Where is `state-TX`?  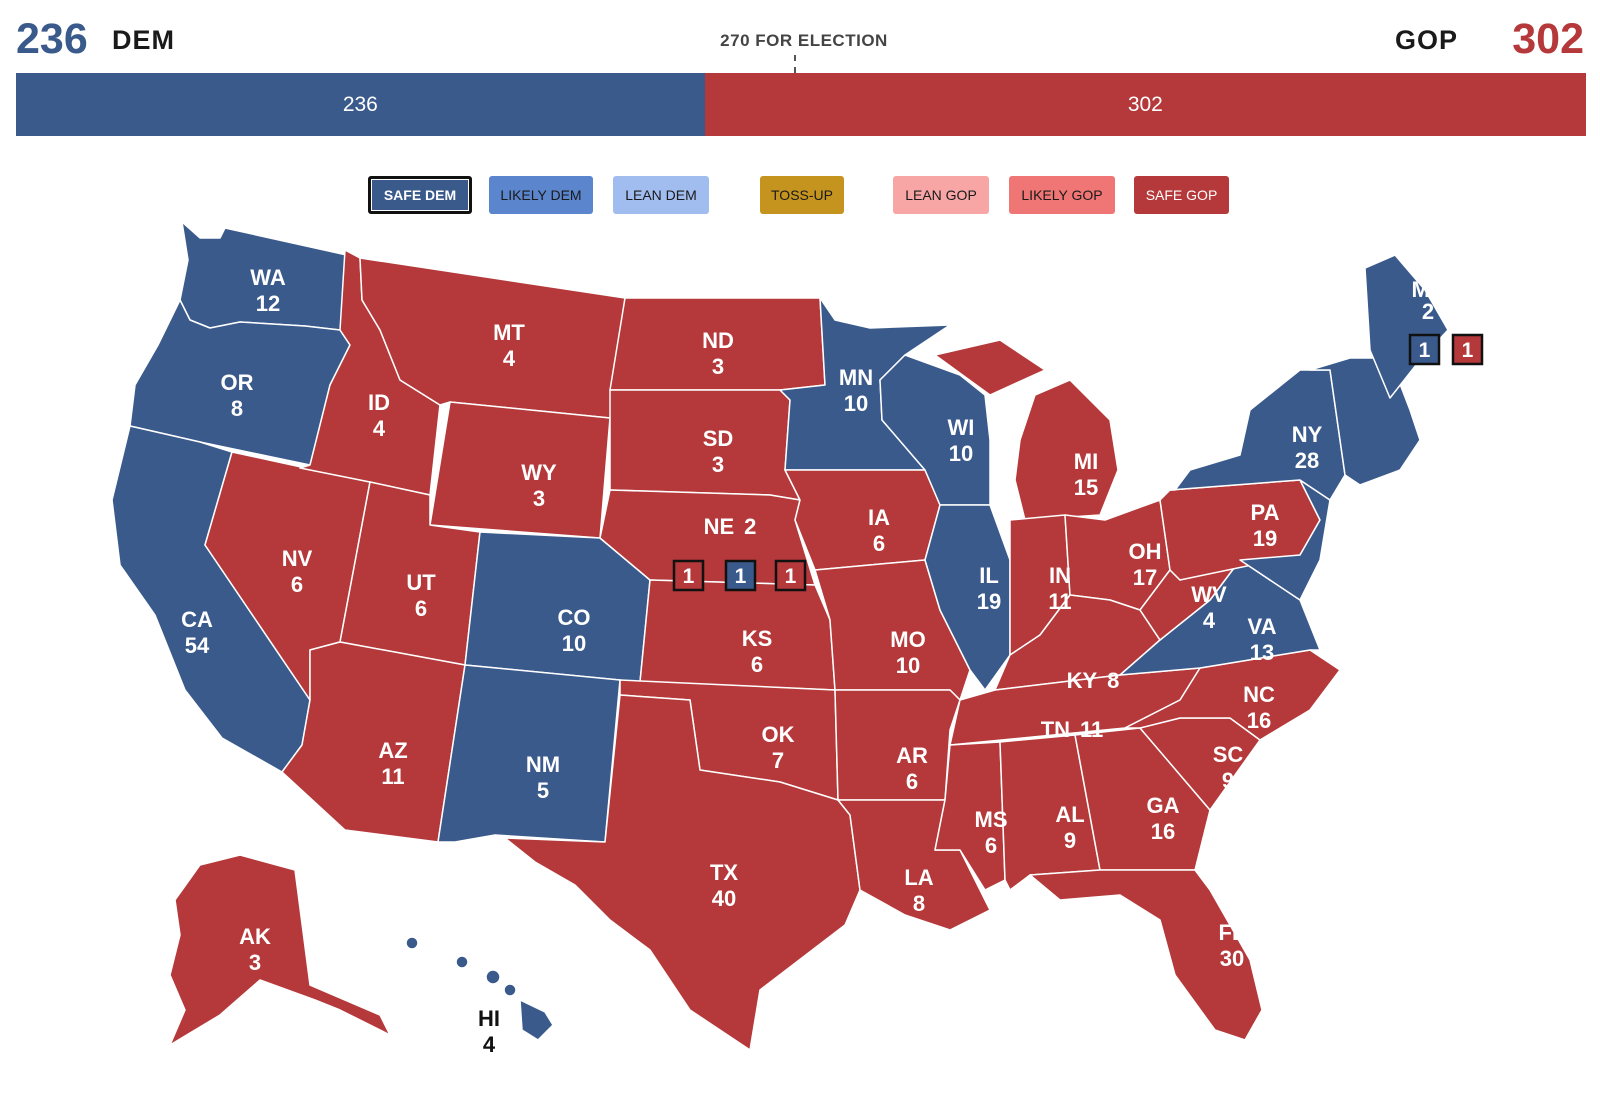 state-TX is located at coordinates (682, 872).